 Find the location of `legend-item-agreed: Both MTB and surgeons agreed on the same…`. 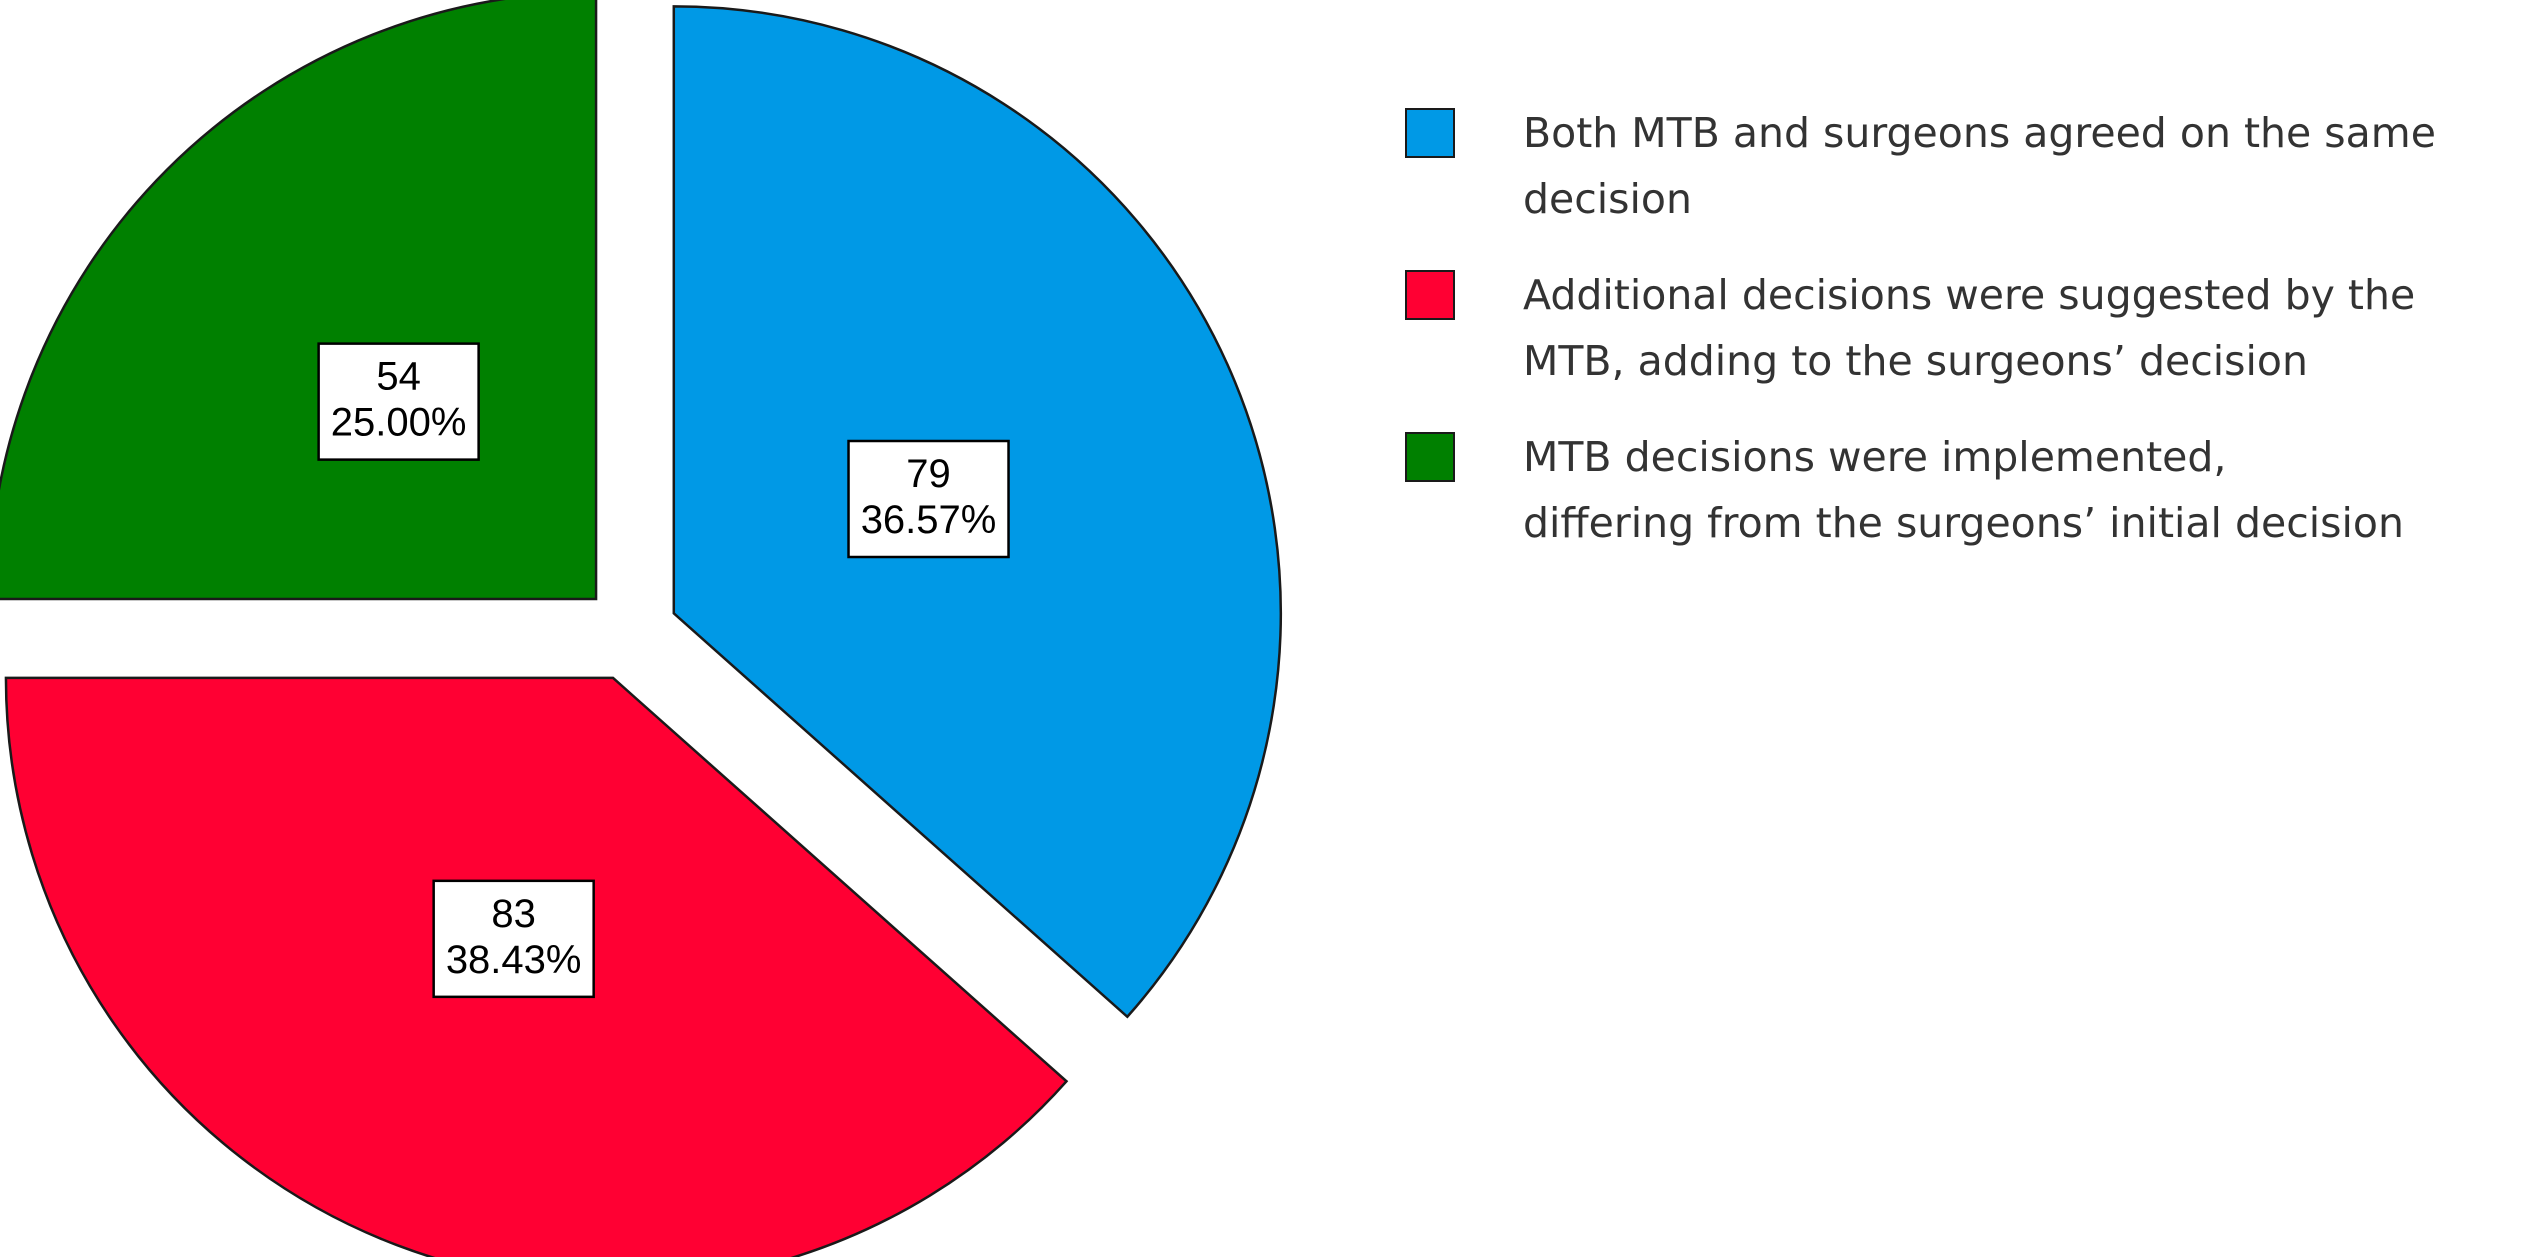

legend-item-agreed: Both MTB and surgeons agreed on the same… is located at coordinates (1965, 166).